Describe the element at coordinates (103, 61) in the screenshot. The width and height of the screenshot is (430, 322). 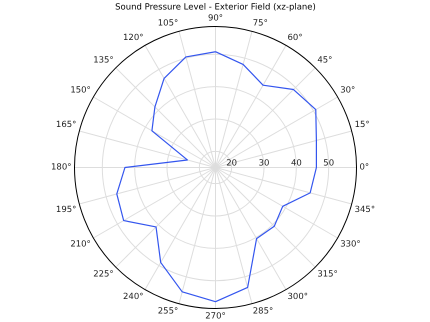
I see `spoke-label: 135°` at that location.